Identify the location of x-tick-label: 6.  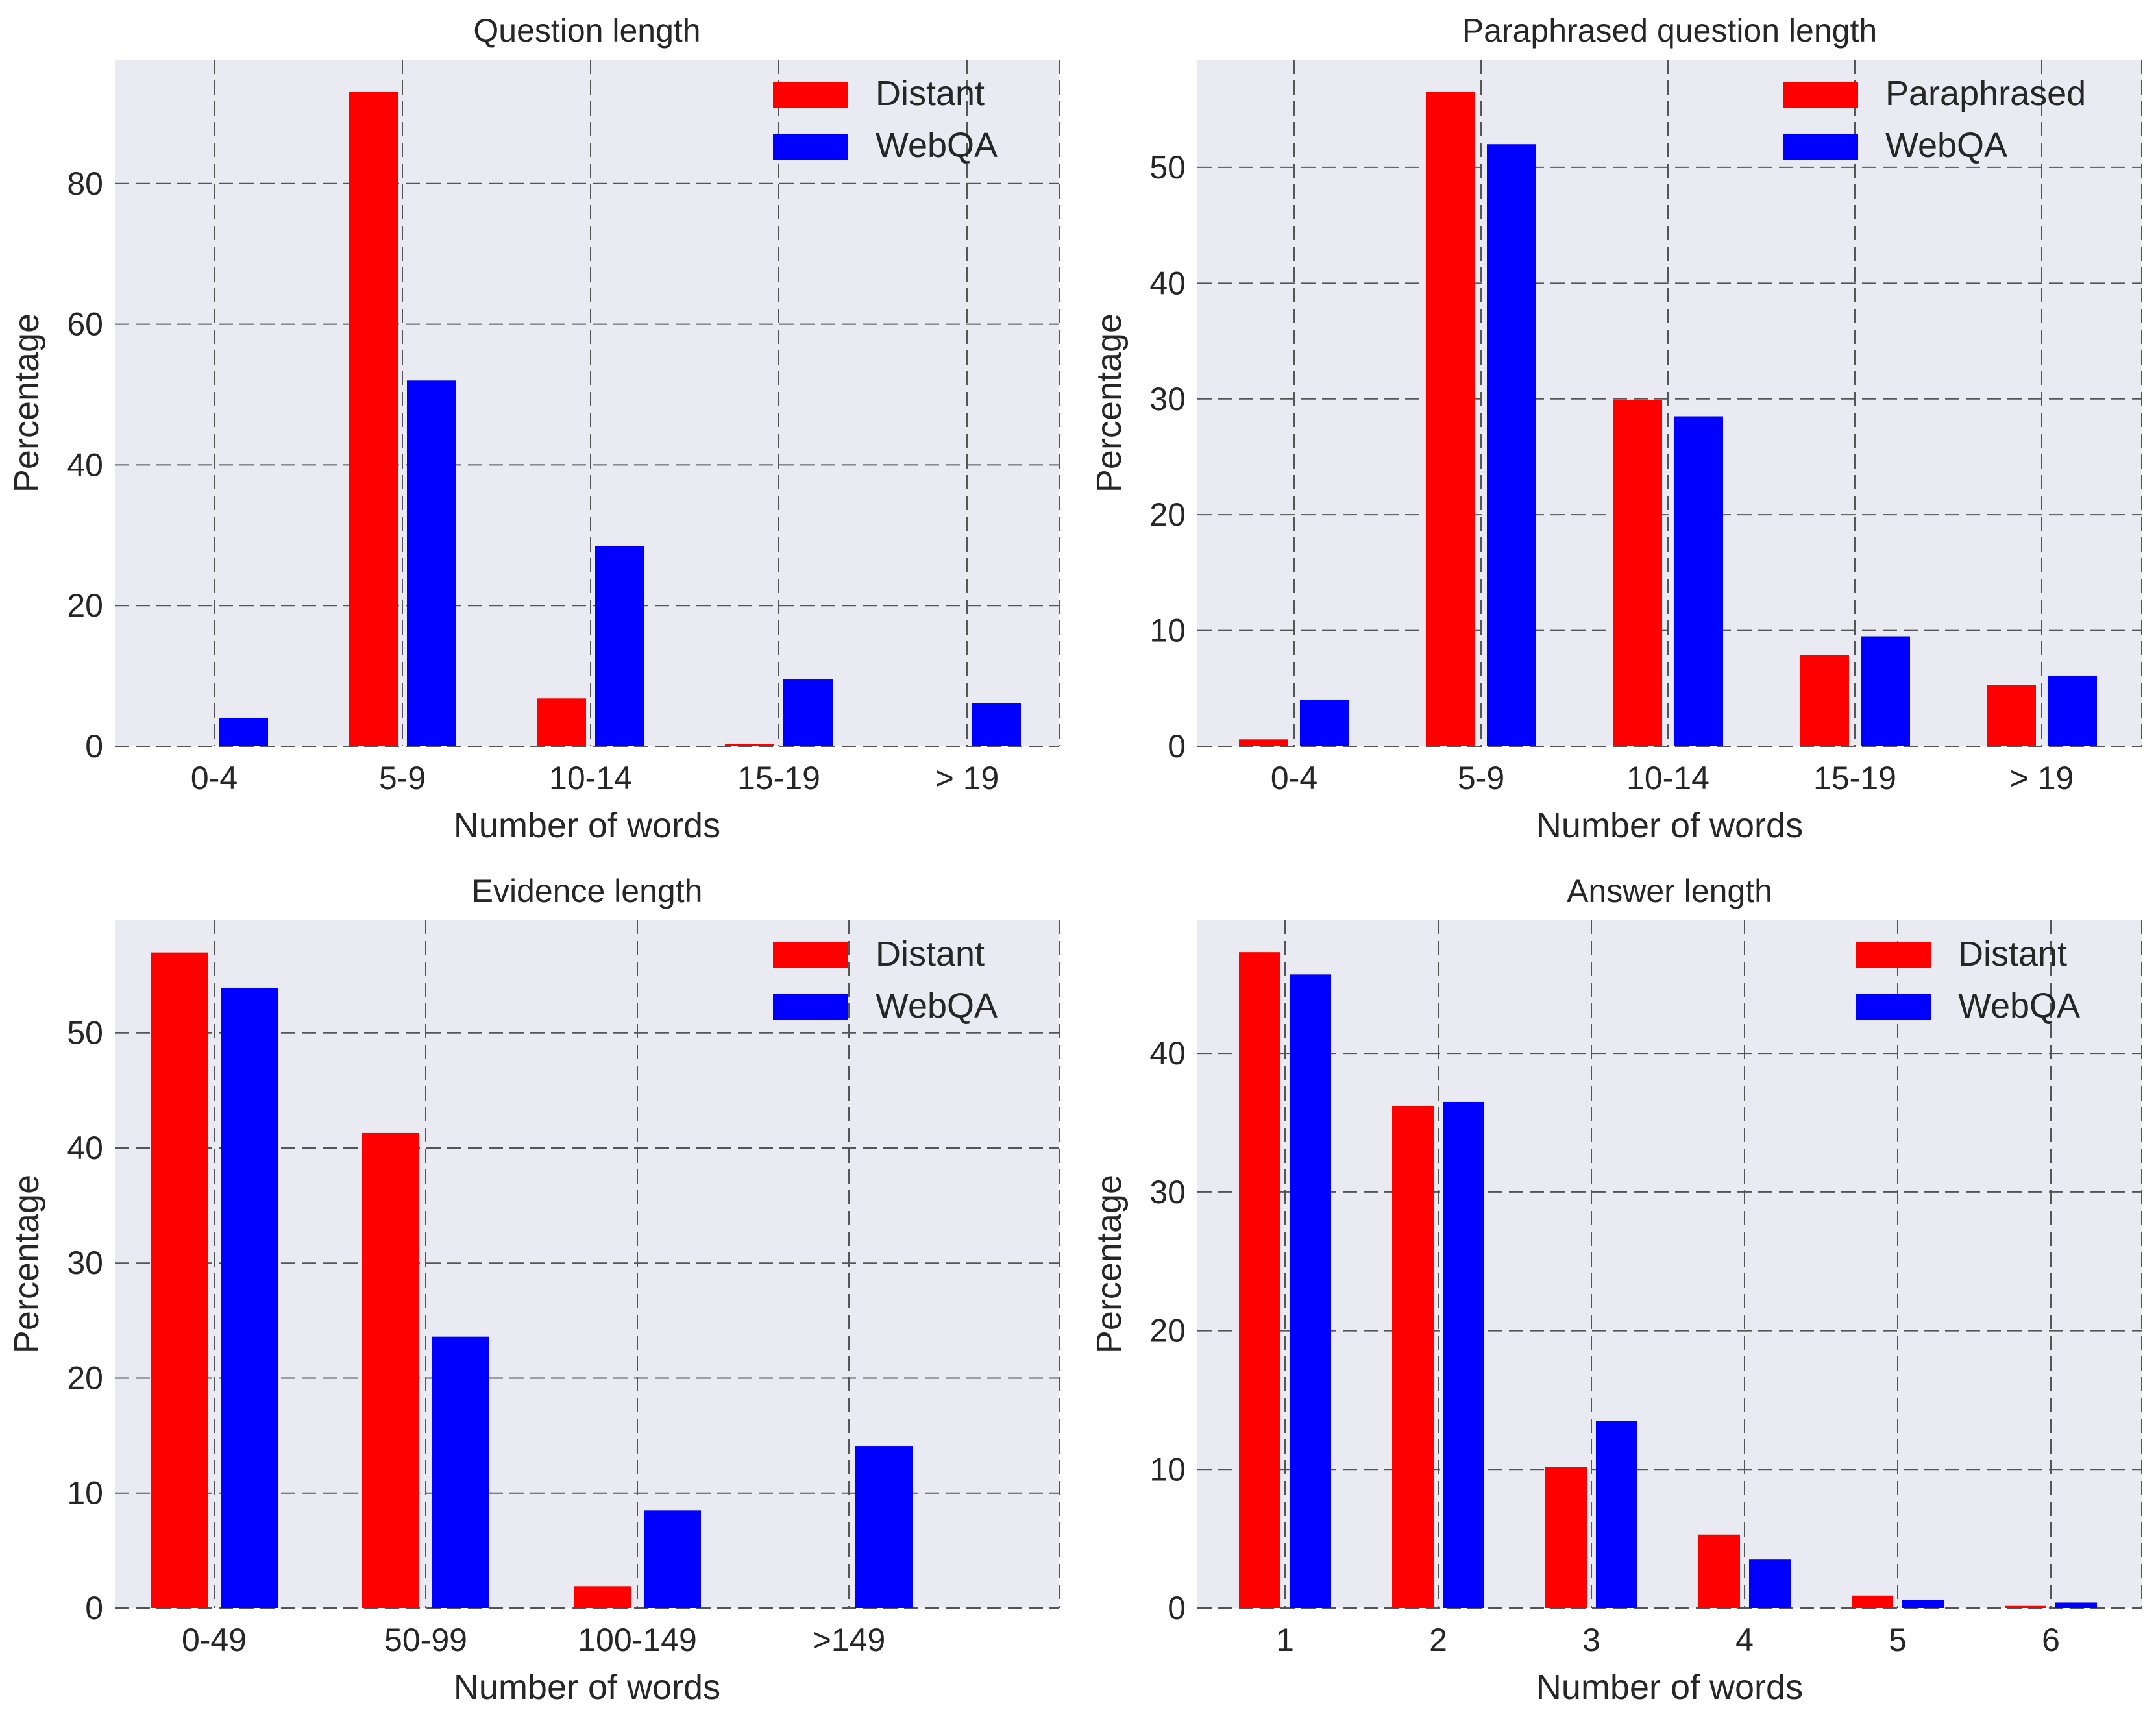
(2051, 1640).